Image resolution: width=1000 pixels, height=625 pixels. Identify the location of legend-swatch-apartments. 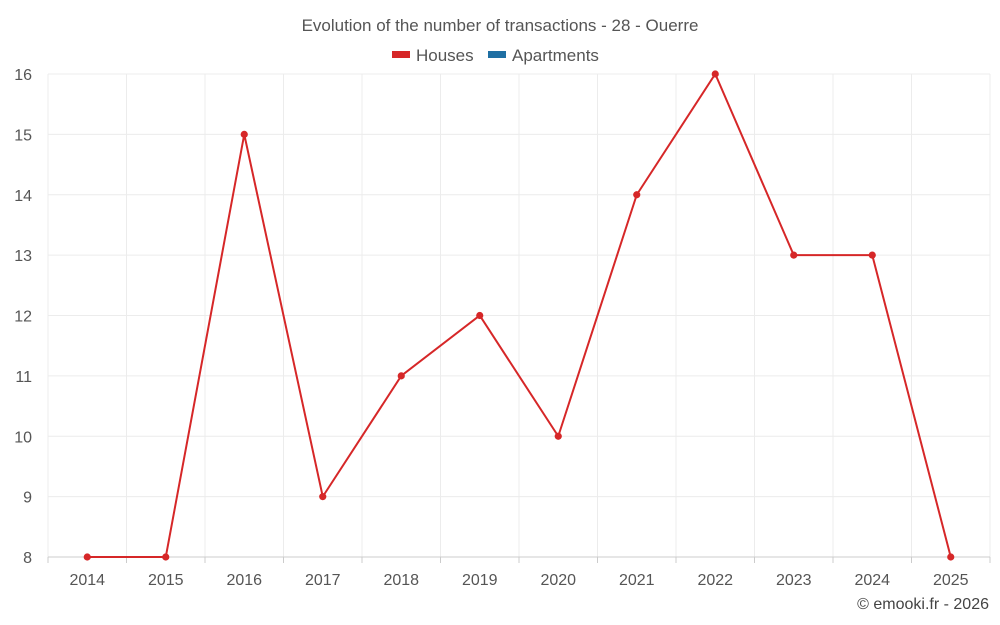
(497, 54).